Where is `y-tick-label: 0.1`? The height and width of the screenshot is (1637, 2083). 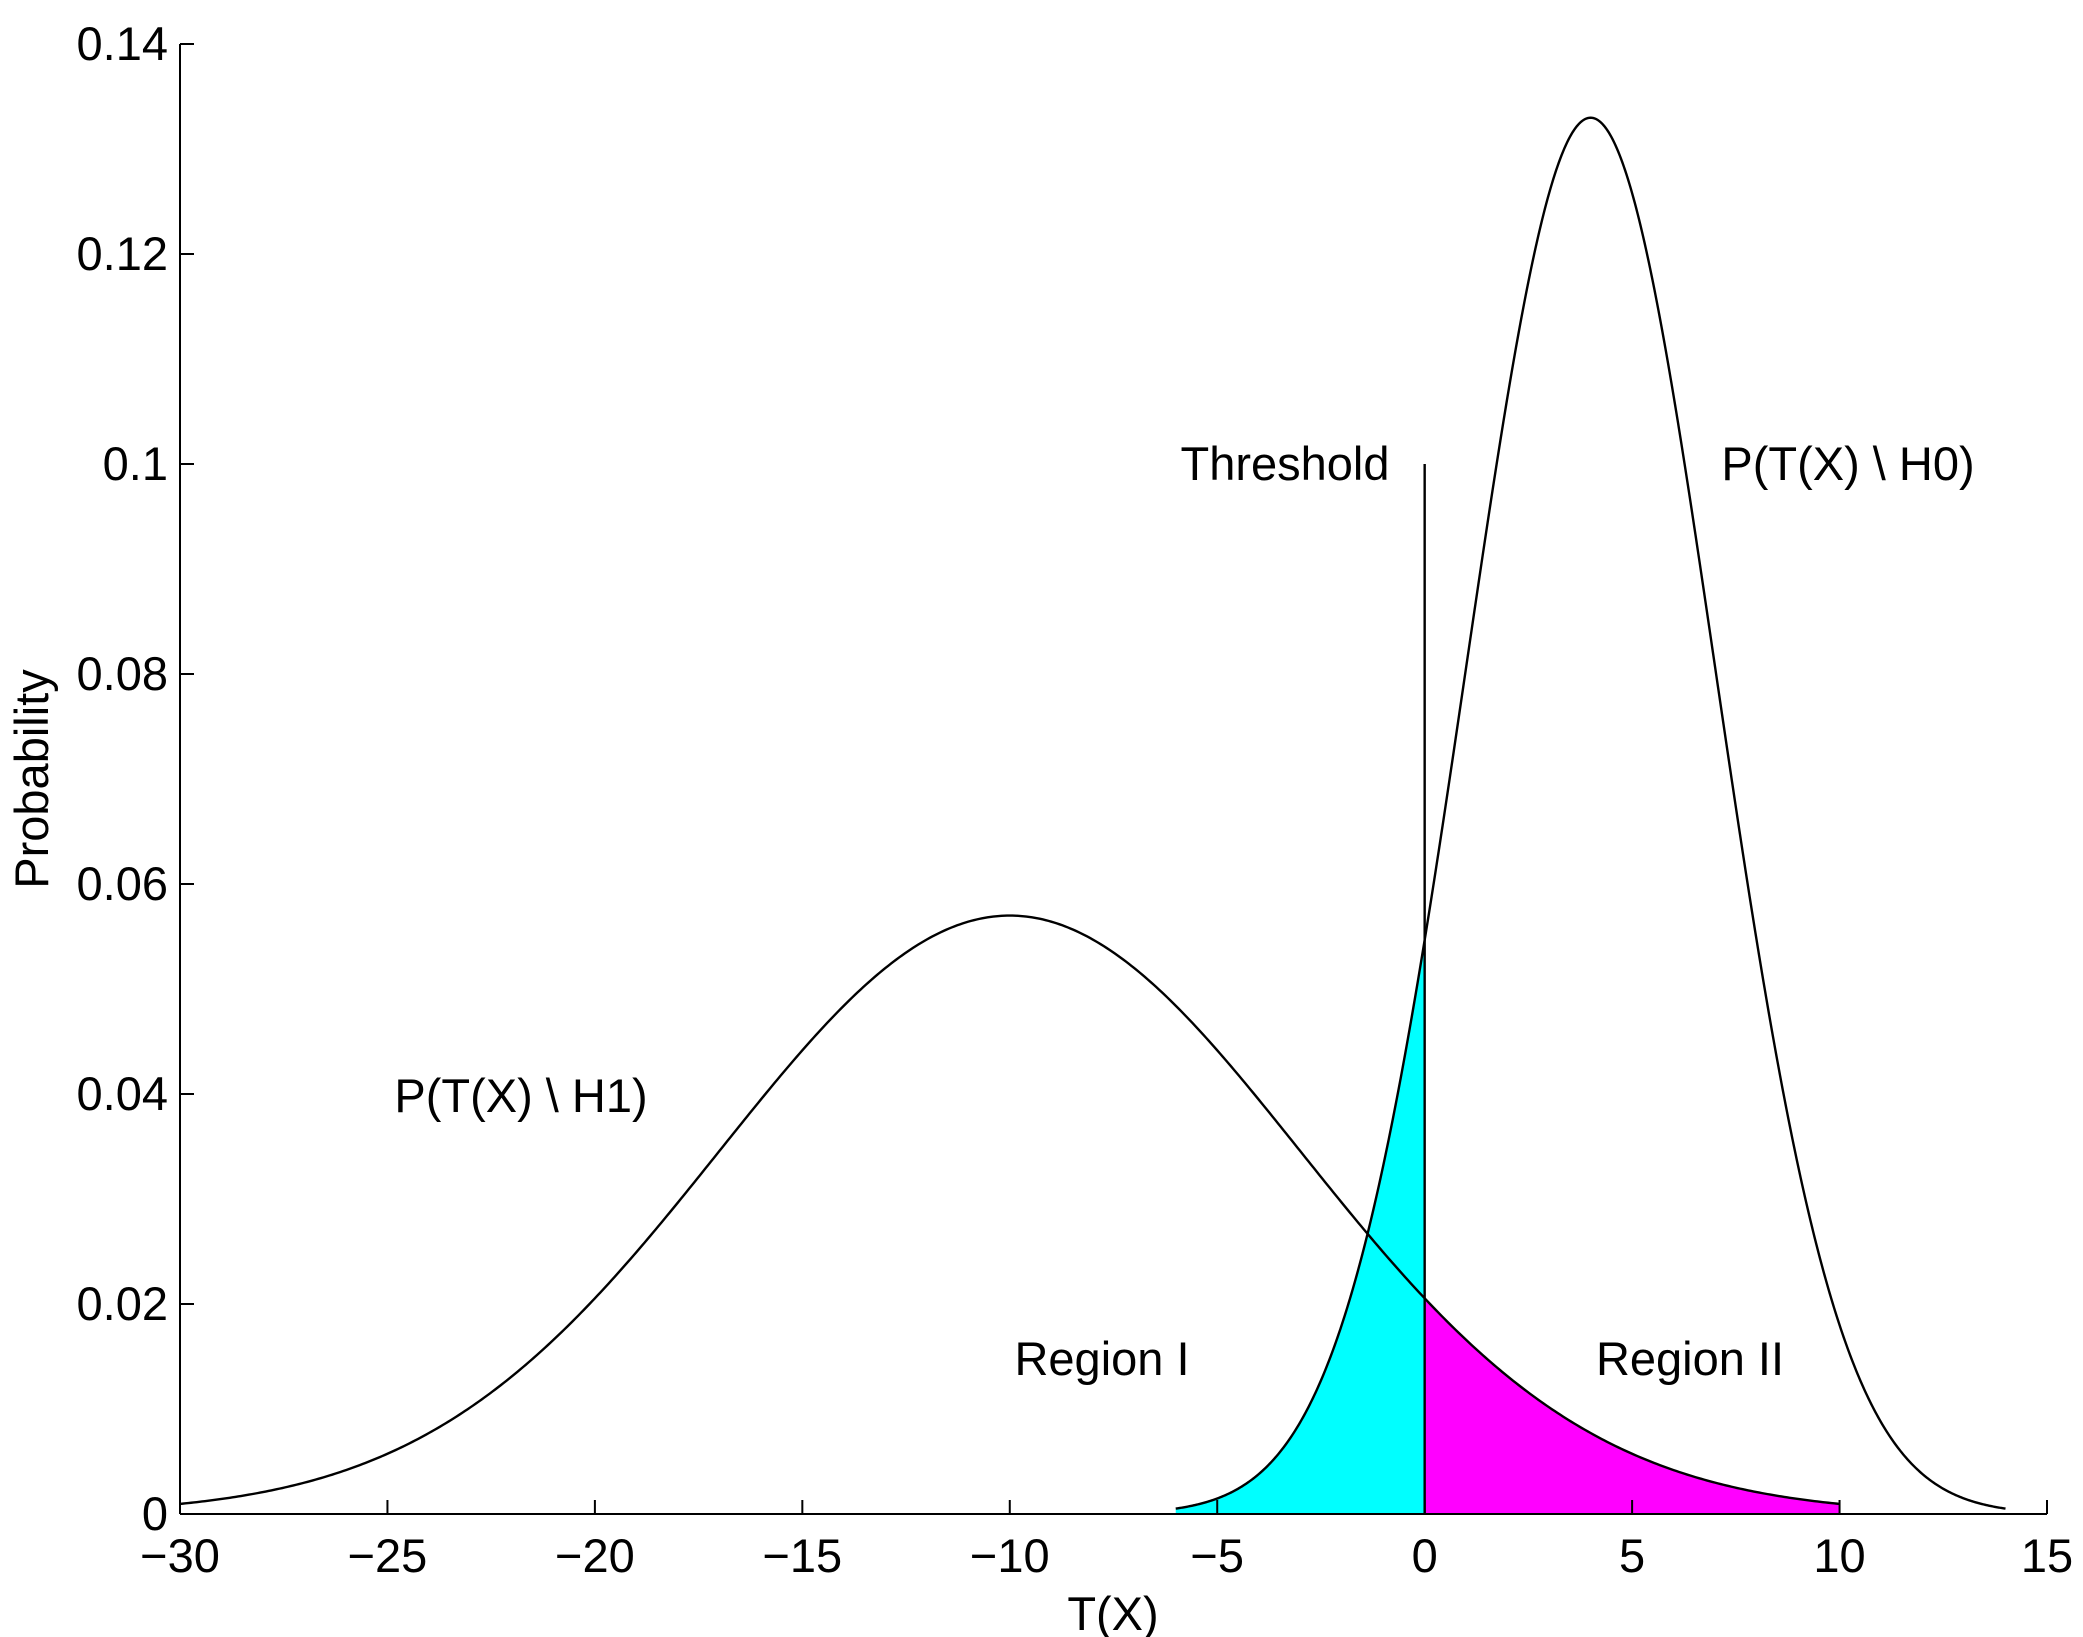 y-tick-label: 0.1 is located at coordinates (135, 463).